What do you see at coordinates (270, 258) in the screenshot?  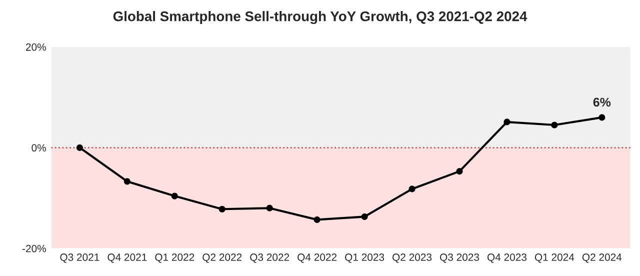 I see `x-tick-label: Q3 2022` at bounding box center [270, 258].